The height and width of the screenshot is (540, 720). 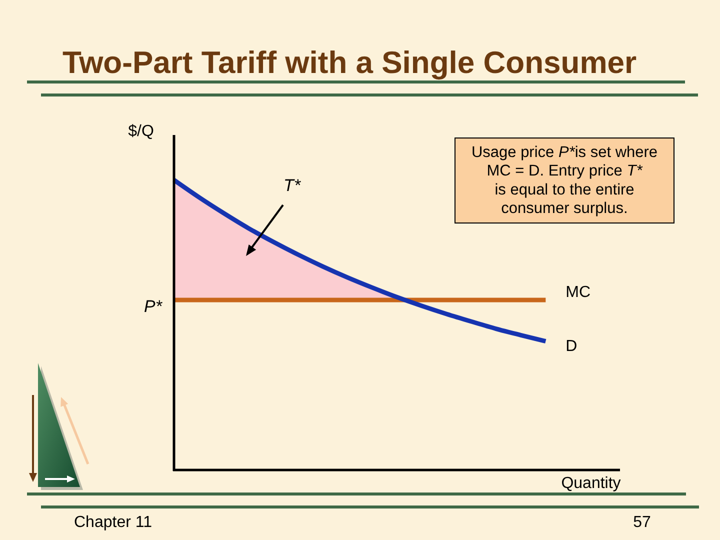 What do you see at coordinates (642, 522) in the screenshot?
I see `text: 57` at bounding box center [642, 522].